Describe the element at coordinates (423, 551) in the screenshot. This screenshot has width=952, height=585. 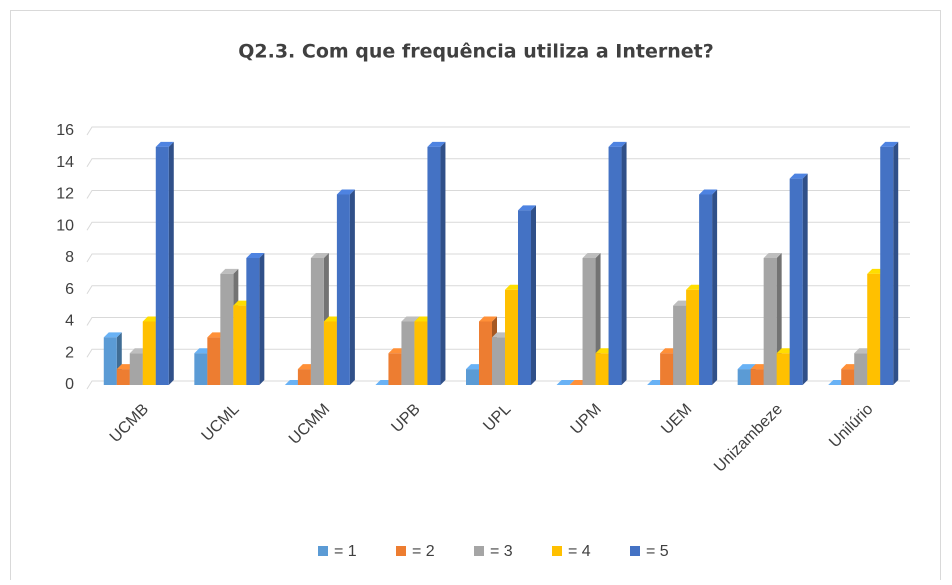
I see `legend-label: = 2` at that location.